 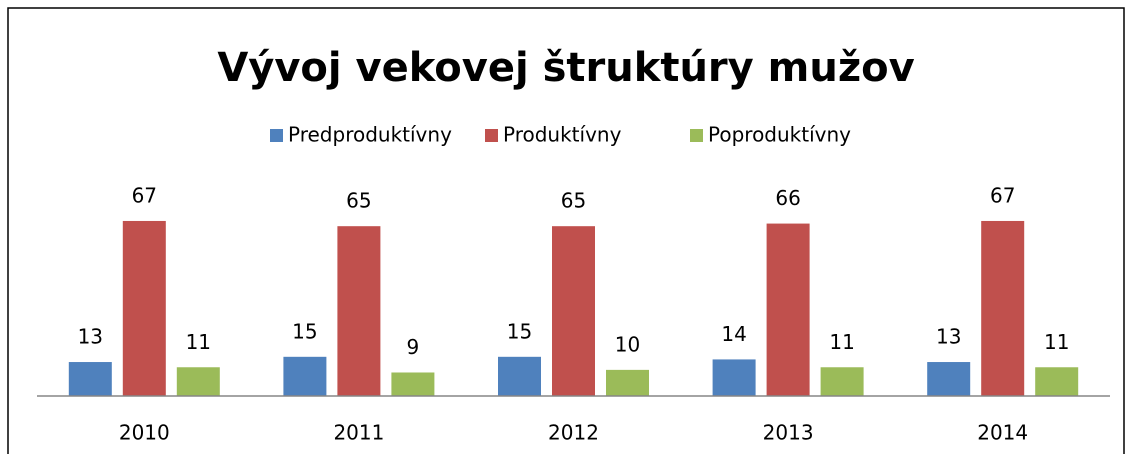 What do you see at coordinates (627, 344) in the screenshot?
I see `data-label: 10` at bounding box center [627, 344].